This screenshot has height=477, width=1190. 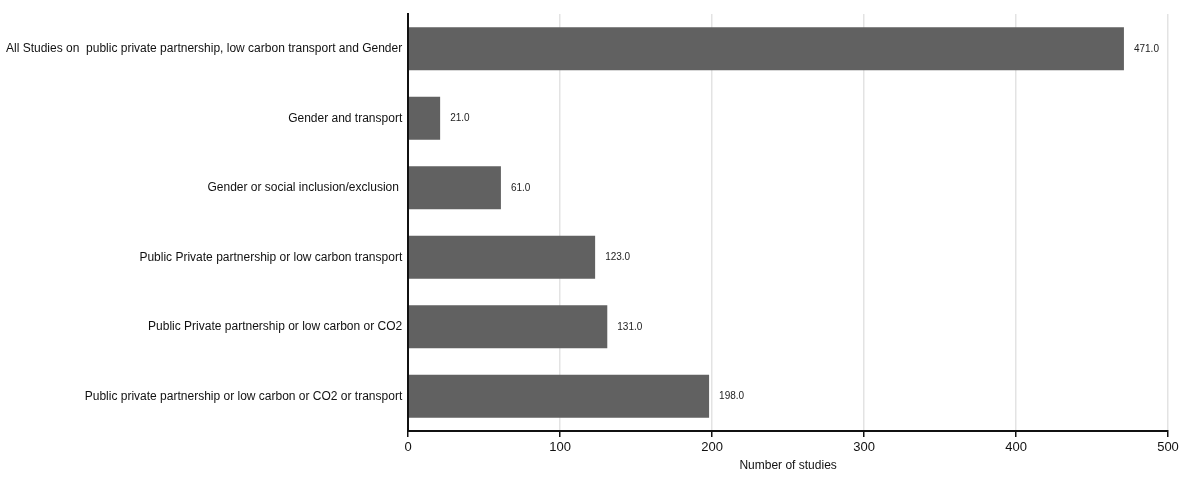 I want to click on data-label: 131.0, so click(x=630, y=326).